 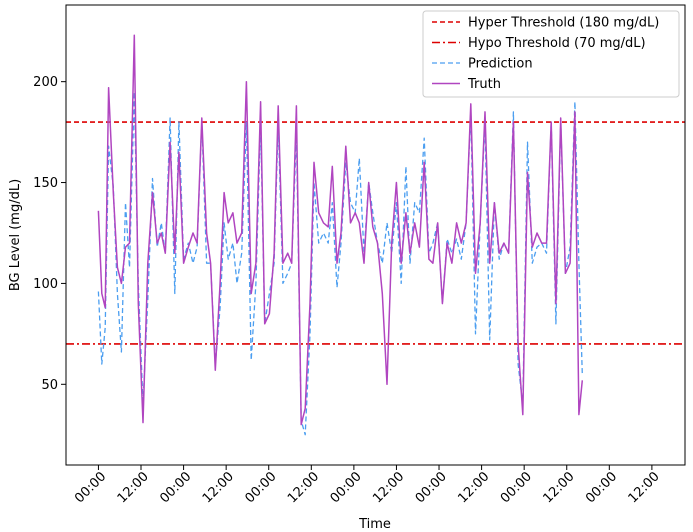 What do you see at coordinates (563, 23) in the screenshot?
I see `legend-entry: Hyper Threshold (180 mg/dL)` at bounding box center [563, 23].